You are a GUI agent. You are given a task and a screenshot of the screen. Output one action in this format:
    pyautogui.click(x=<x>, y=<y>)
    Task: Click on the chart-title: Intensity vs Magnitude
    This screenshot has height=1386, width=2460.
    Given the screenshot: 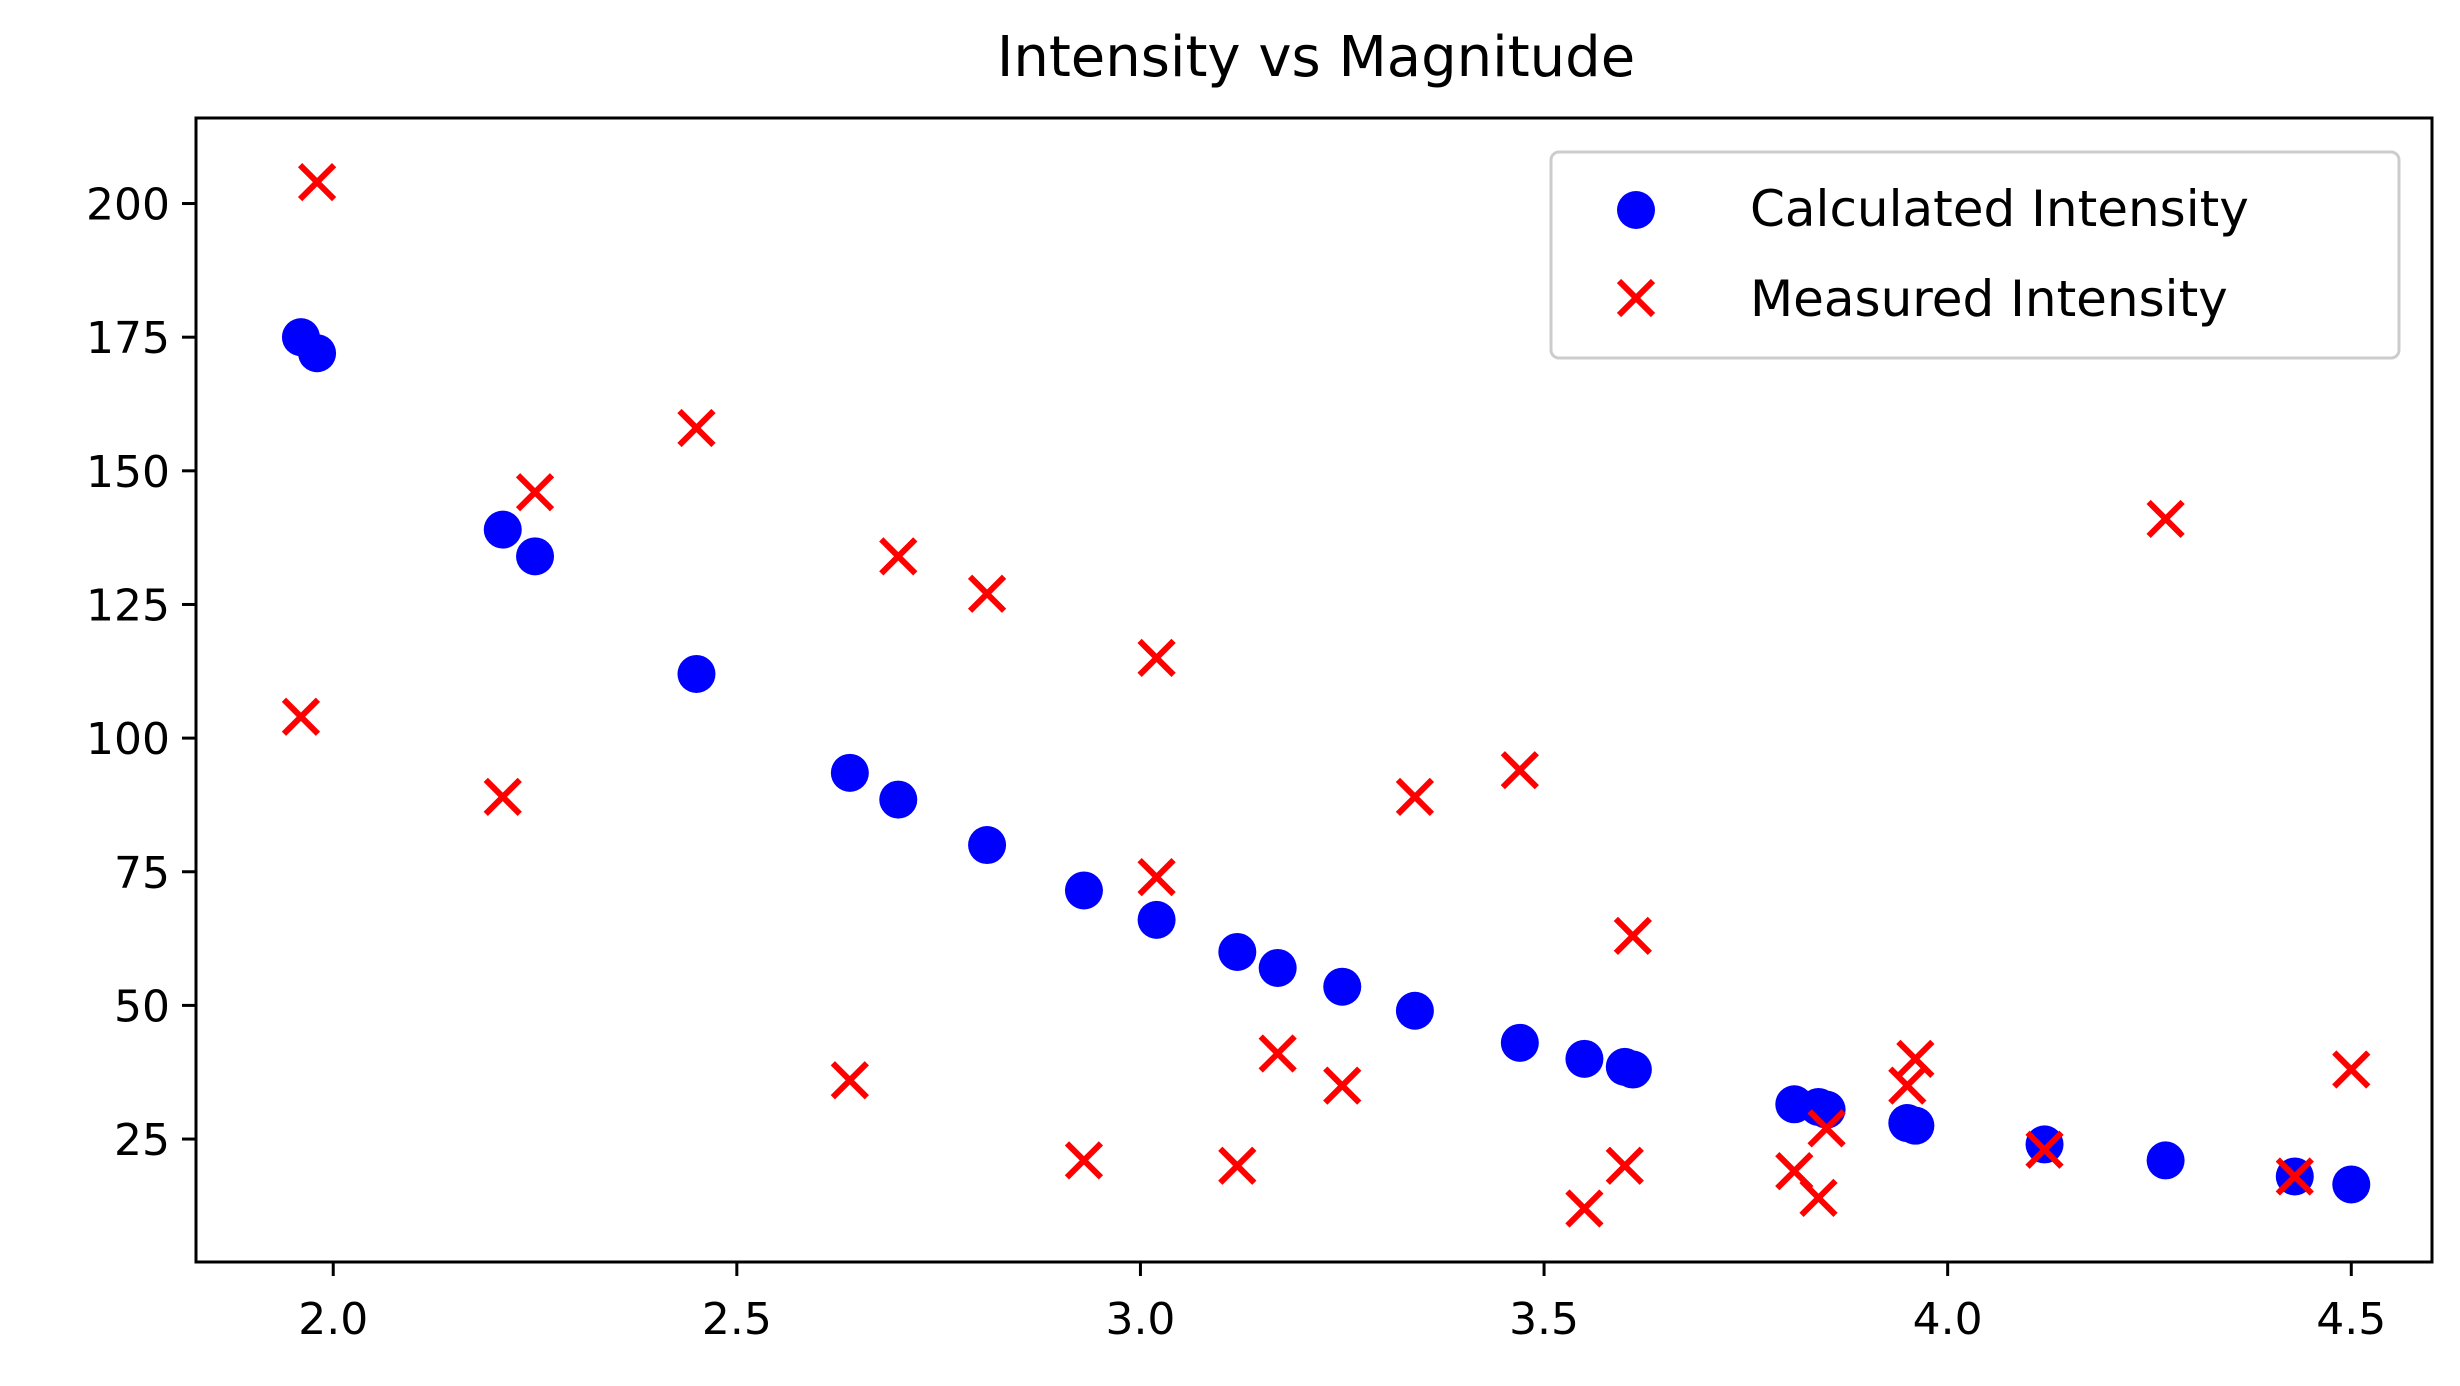 What is the action you would take?
    pyautogui.click(x=1316, y=57)
    